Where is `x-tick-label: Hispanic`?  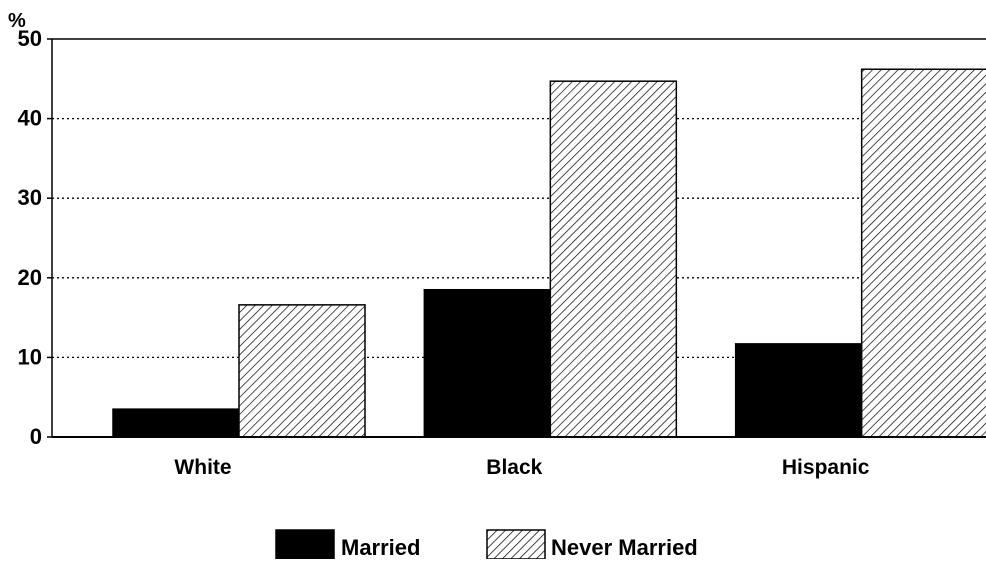
x-tick-label: Hispanic is located at coordinates (826, 467).